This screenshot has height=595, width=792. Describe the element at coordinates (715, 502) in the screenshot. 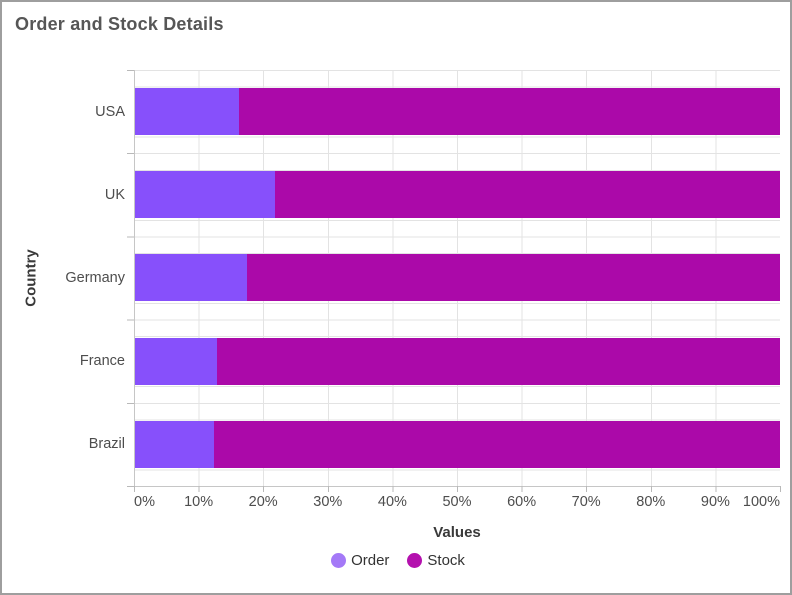

I see `x-axis-label-90: 90%` at that location.